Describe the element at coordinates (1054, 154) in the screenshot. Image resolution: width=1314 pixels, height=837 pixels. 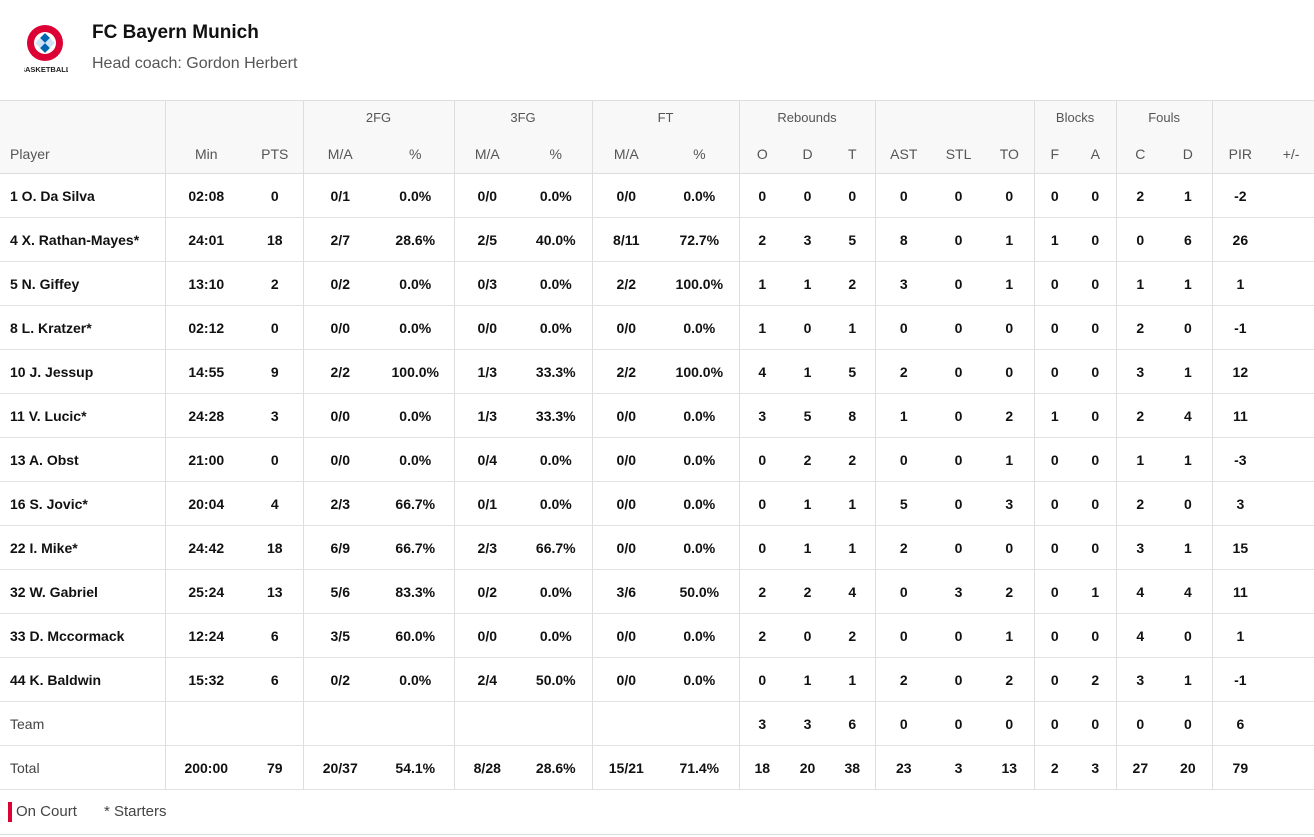
I see `column-header: F` at that location.